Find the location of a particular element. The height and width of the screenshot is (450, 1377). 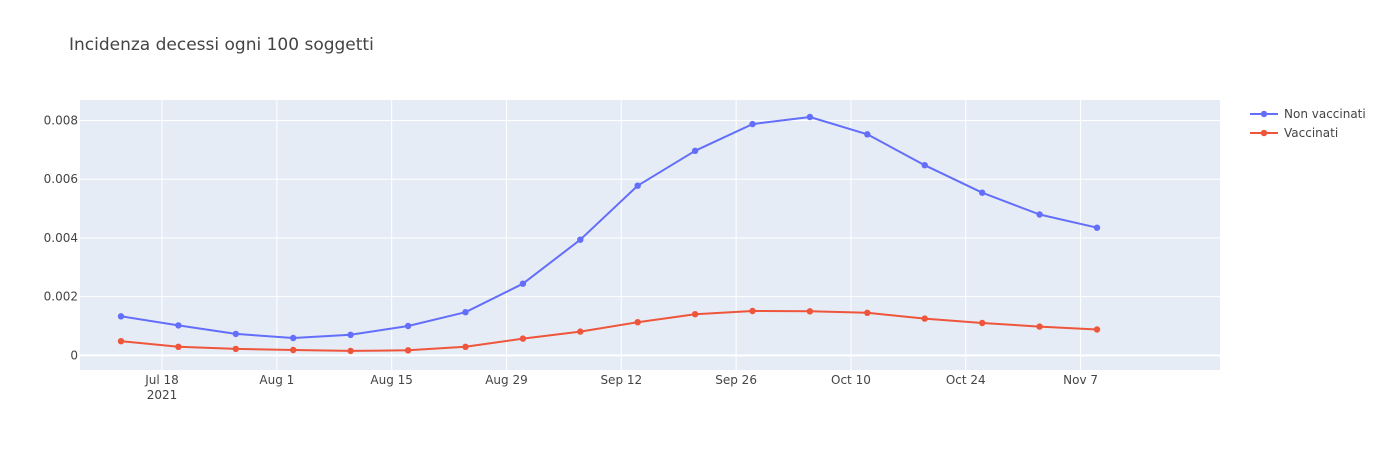

x-tick-label: Oct 24 is located at coordinates (966, 380).